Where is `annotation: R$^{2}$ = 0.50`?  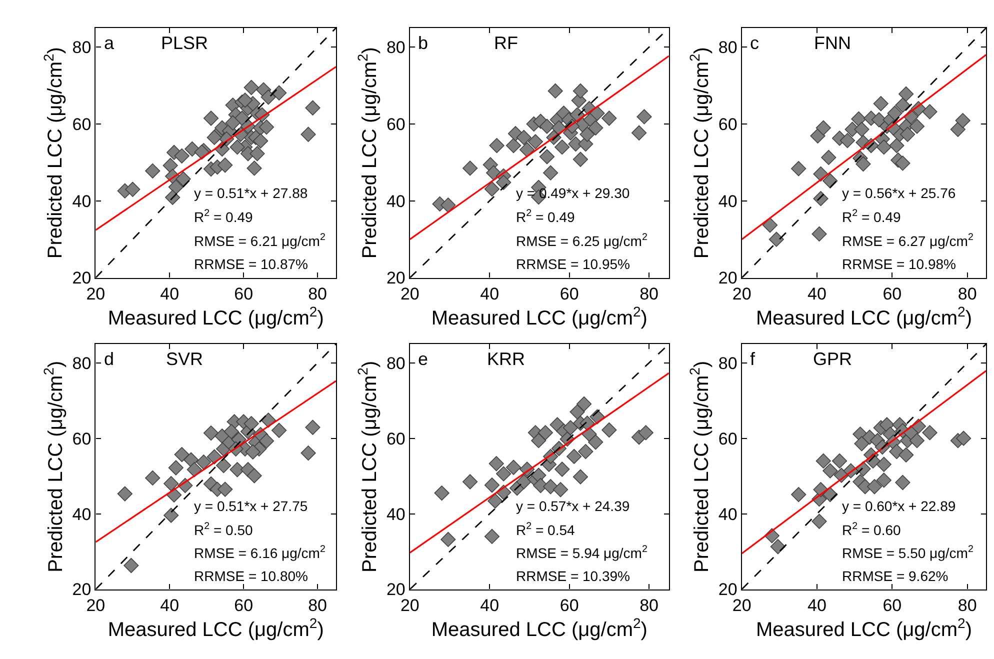 annotation: R$^{2}$ = 0.50 is located at coordinates (223, 529).